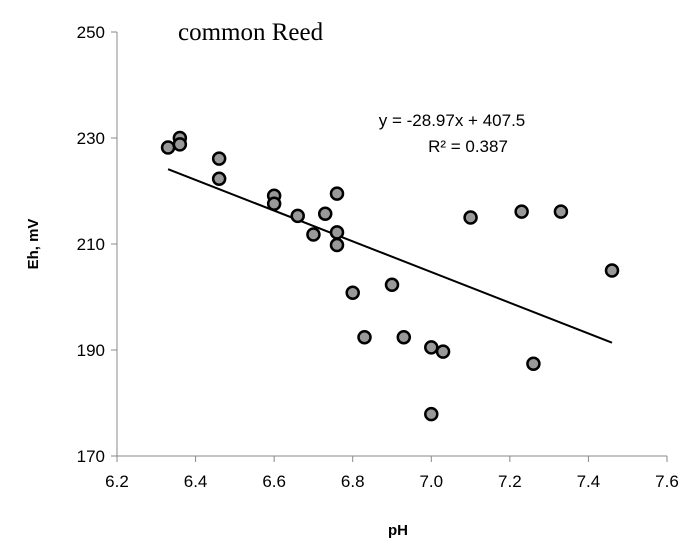 The height and width of the screenshot is (545, 686). What do you see at coordinates (117, 481) in the screenshot?
I see `x-tick-label: 6.2` at bounding box center [117, 481].